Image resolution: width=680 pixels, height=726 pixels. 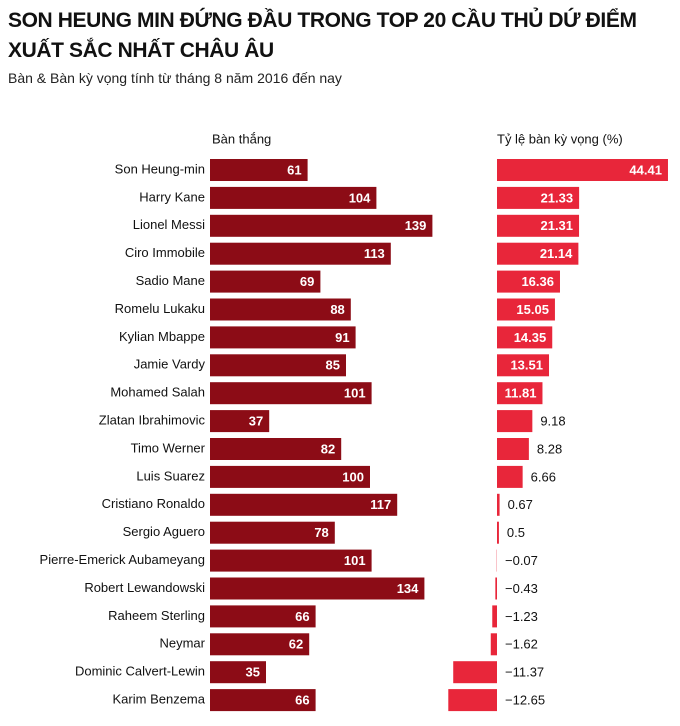 What do you see at coordinates (342, 337) in the screenshot?
I see `value-label: 91` at bounding box center [342, 337].